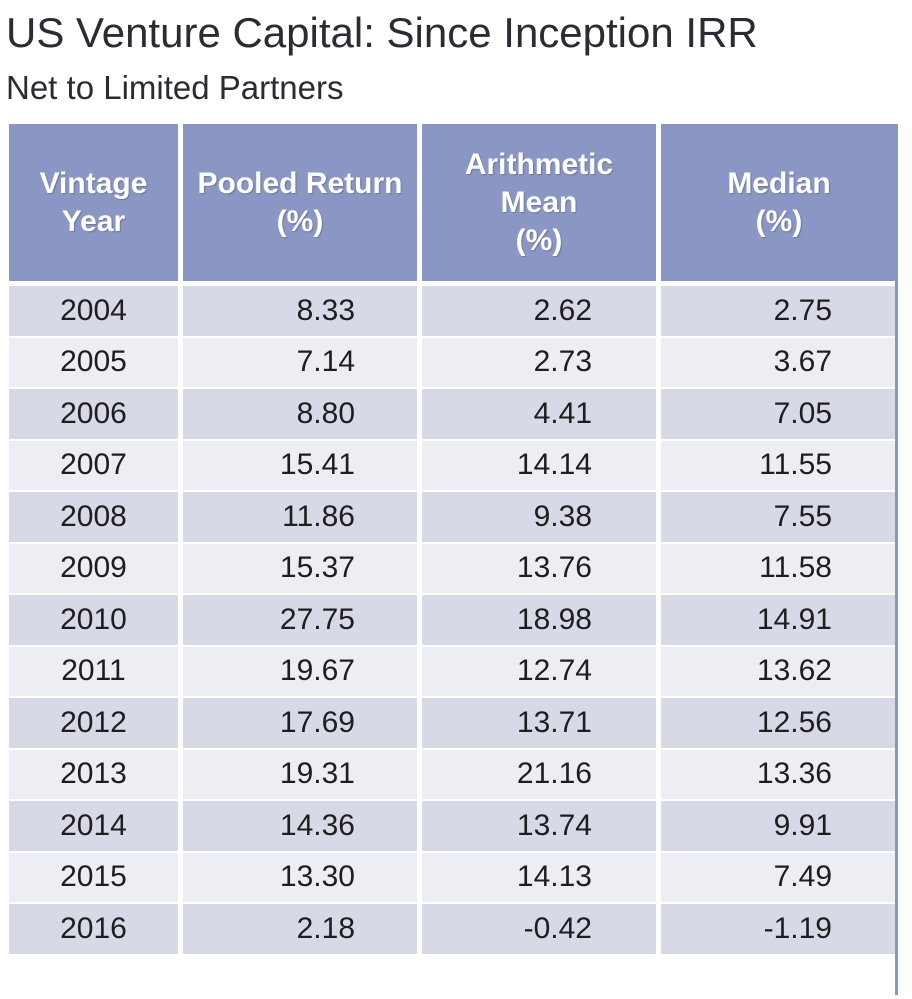 This screenshot has width=912, height=999. What do you see at coordinates (382, 32) in the screenshot?
I see `page-title: US Venture Capital: Since Inception IRR` at bounding box center [382, 32].